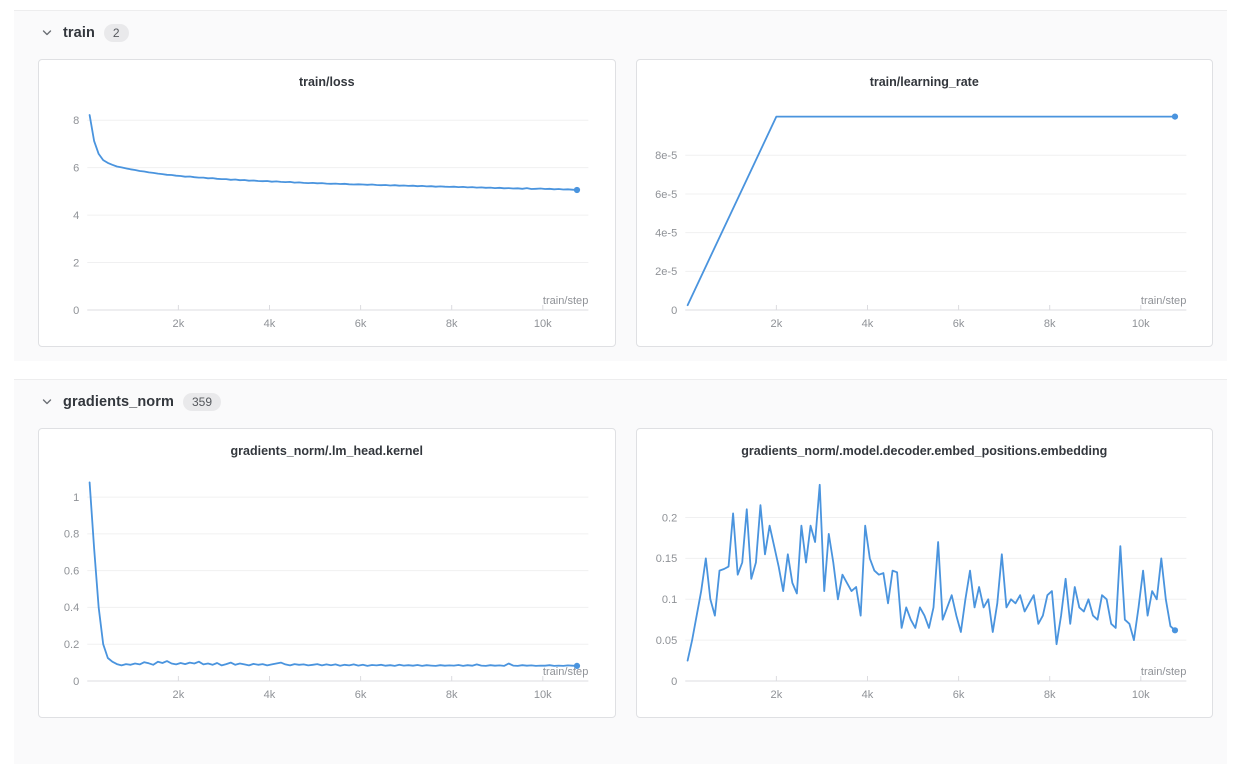  I want to click on svg-text: 1, so click(76, 498).